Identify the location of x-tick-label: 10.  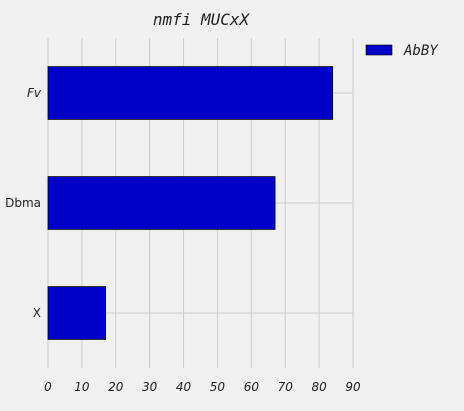
(82, 387).